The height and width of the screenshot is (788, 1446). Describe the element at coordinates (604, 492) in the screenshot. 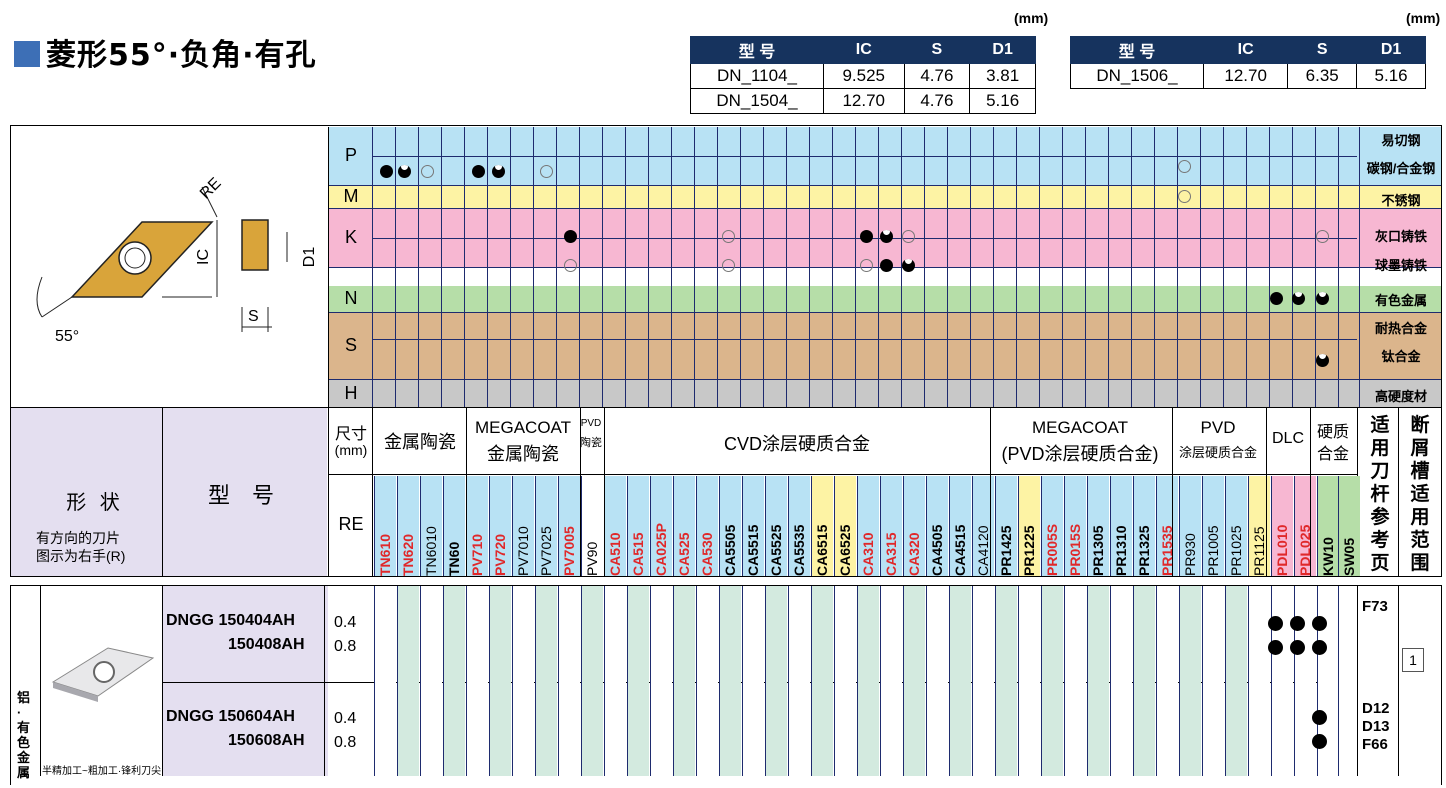

I see `group-divider` at that location.